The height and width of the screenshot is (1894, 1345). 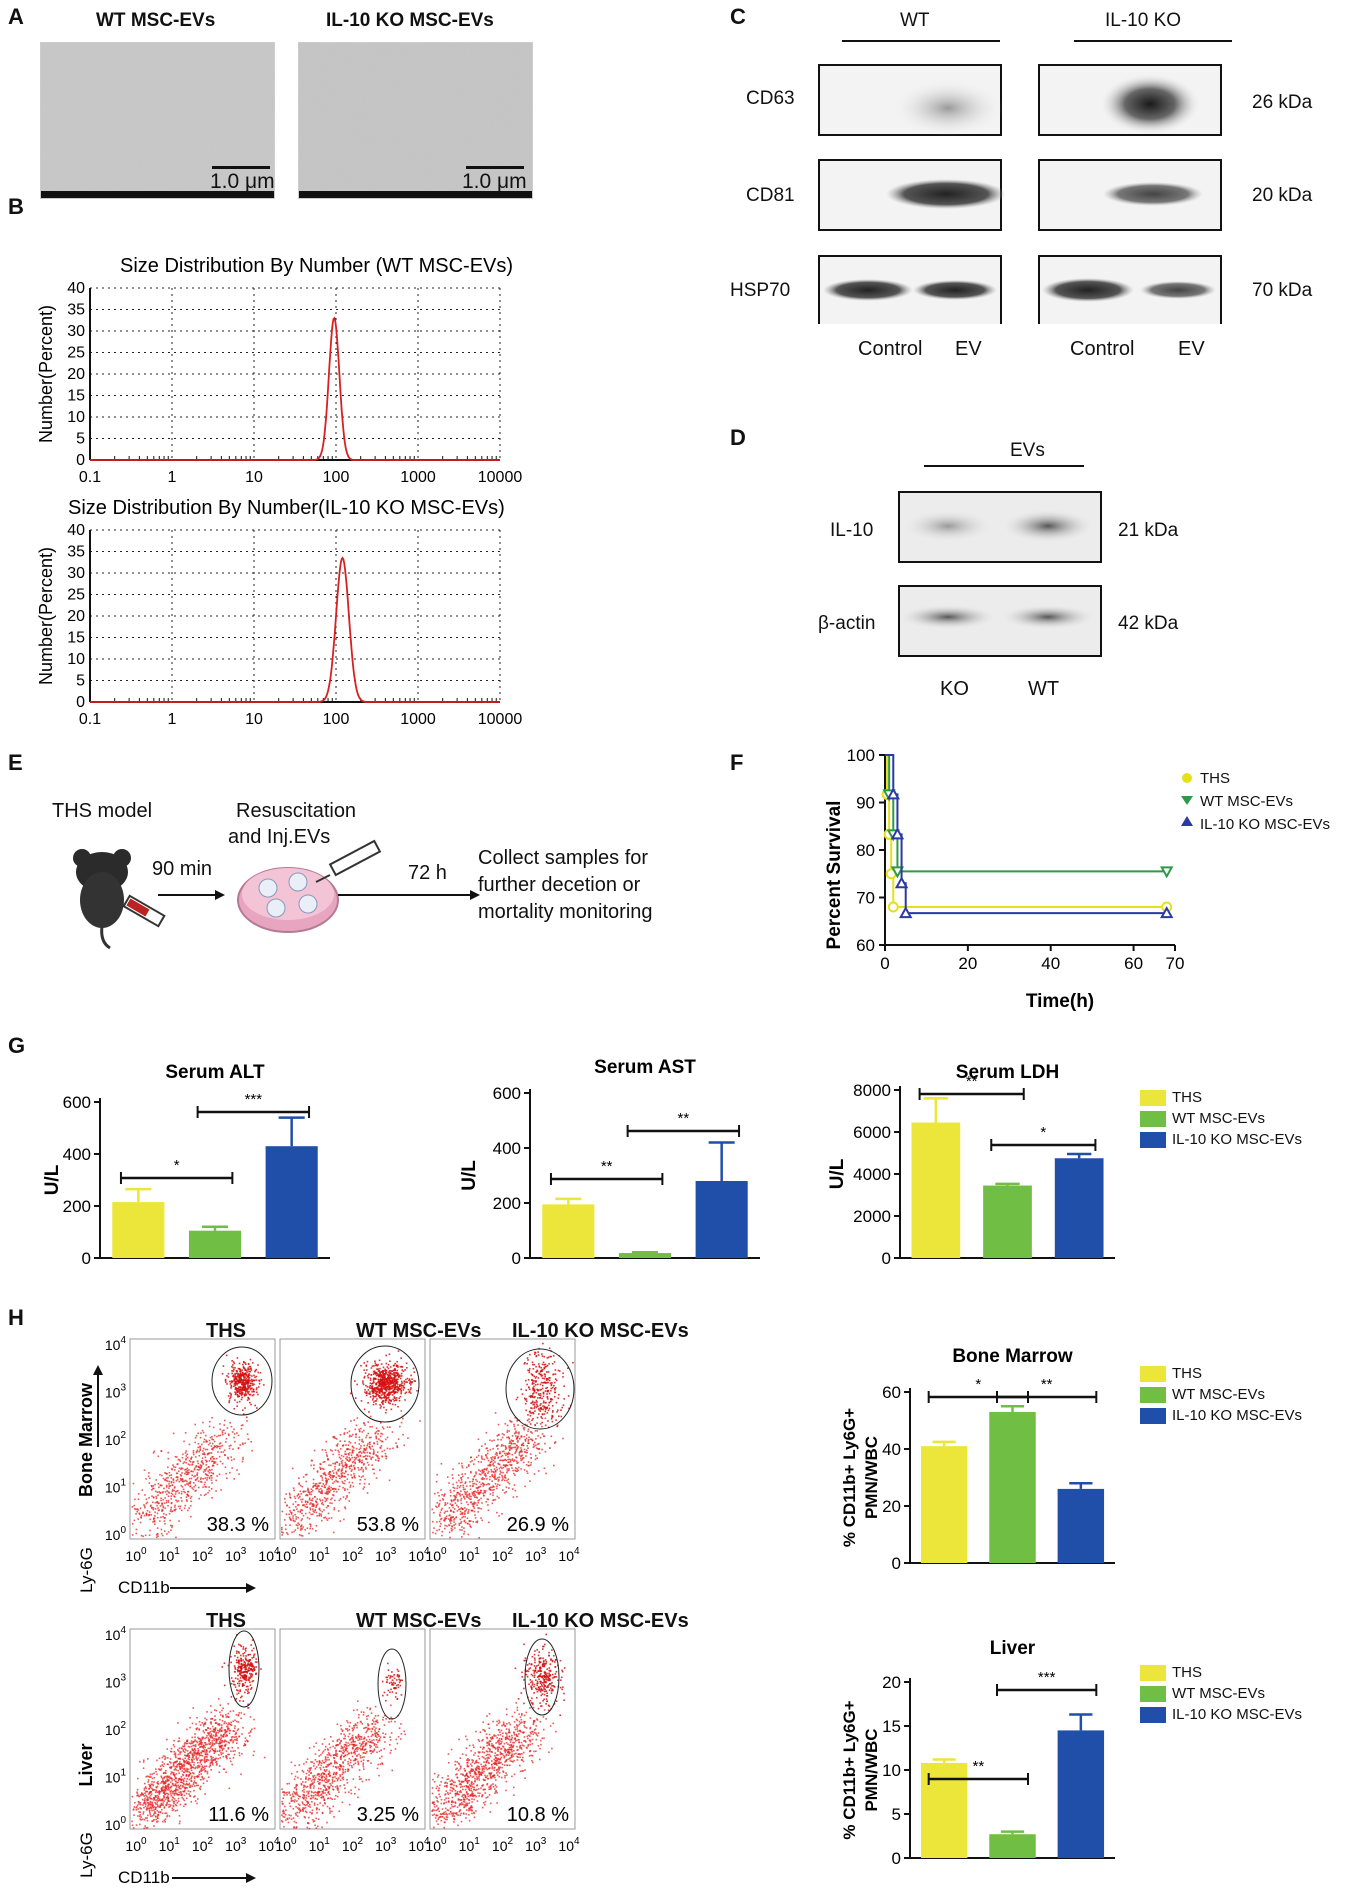 I want to click on dls-title-wt: Size Distribution By Number (WT MSC-EVs), so click(x=316, y=266).